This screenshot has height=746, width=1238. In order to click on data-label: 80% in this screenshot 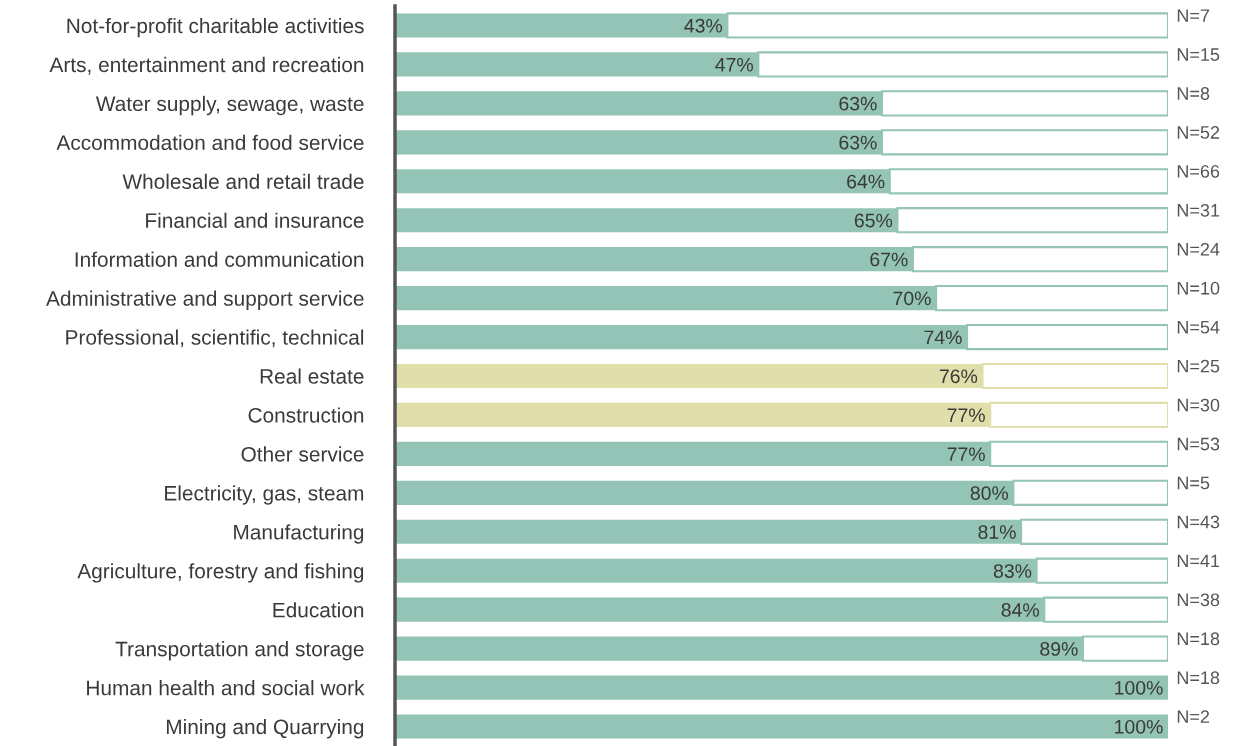, I will do `click(989, 493)`.